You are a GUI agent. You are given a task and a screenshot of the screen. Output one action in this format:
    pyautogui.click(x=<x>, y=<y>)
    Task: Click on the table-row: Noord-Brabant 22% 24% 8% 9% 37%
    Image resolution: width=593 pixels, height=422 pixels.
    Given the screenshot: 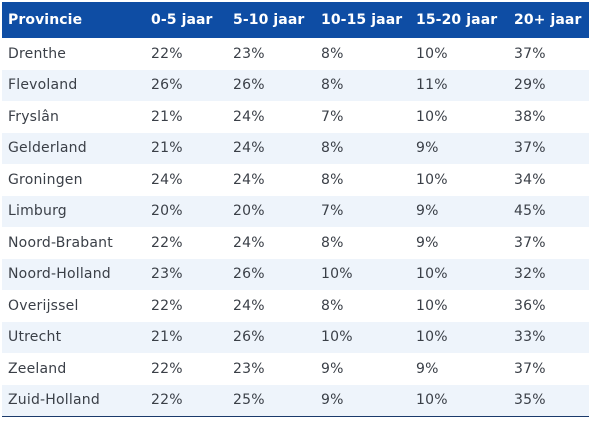 What is the action you would take?
    pyautogui.click(x=295, y=243)
    